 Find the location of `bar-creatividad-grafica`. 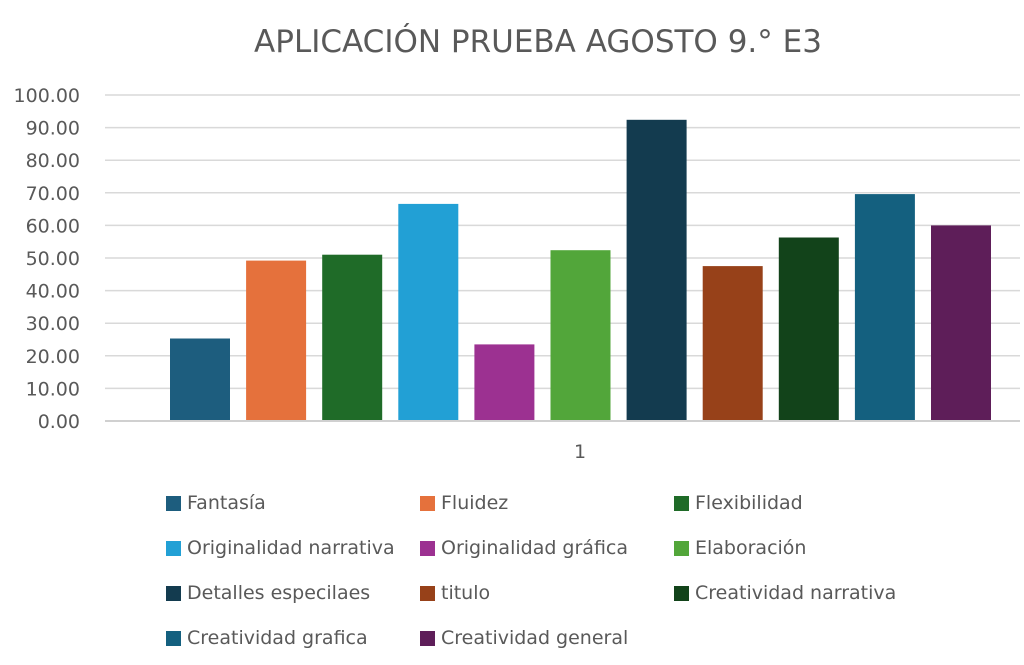

bar-creatividad-grafica is located at coordinates (884, 307).